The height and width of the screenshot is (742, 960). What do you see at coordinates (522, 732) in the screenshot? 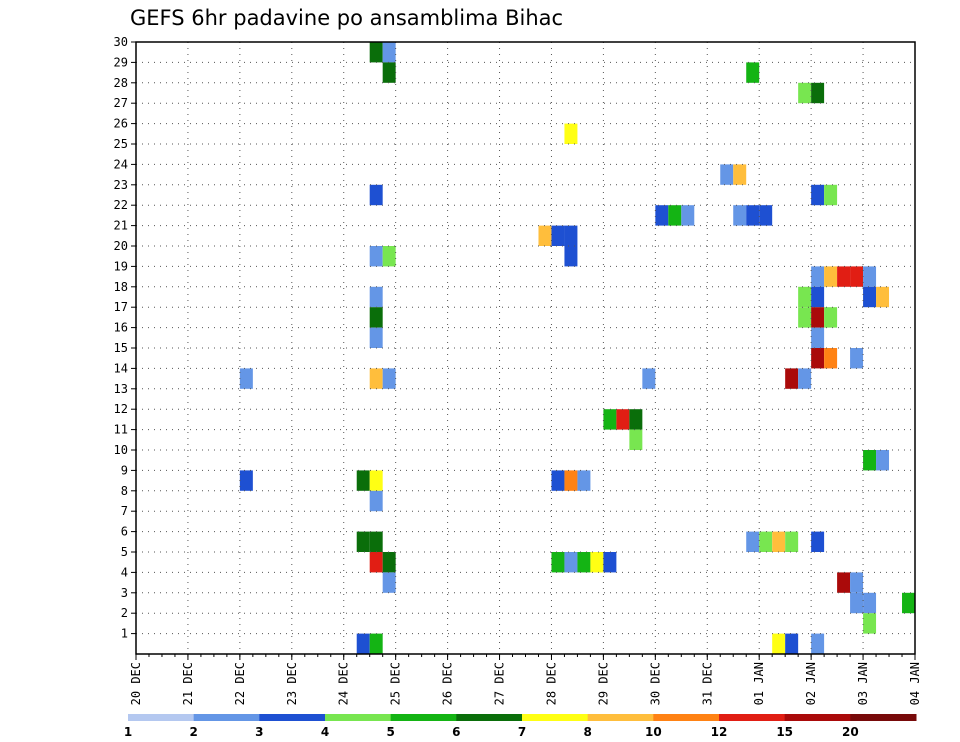
I see `legend-label: 7` at bounding box center [522, 732].